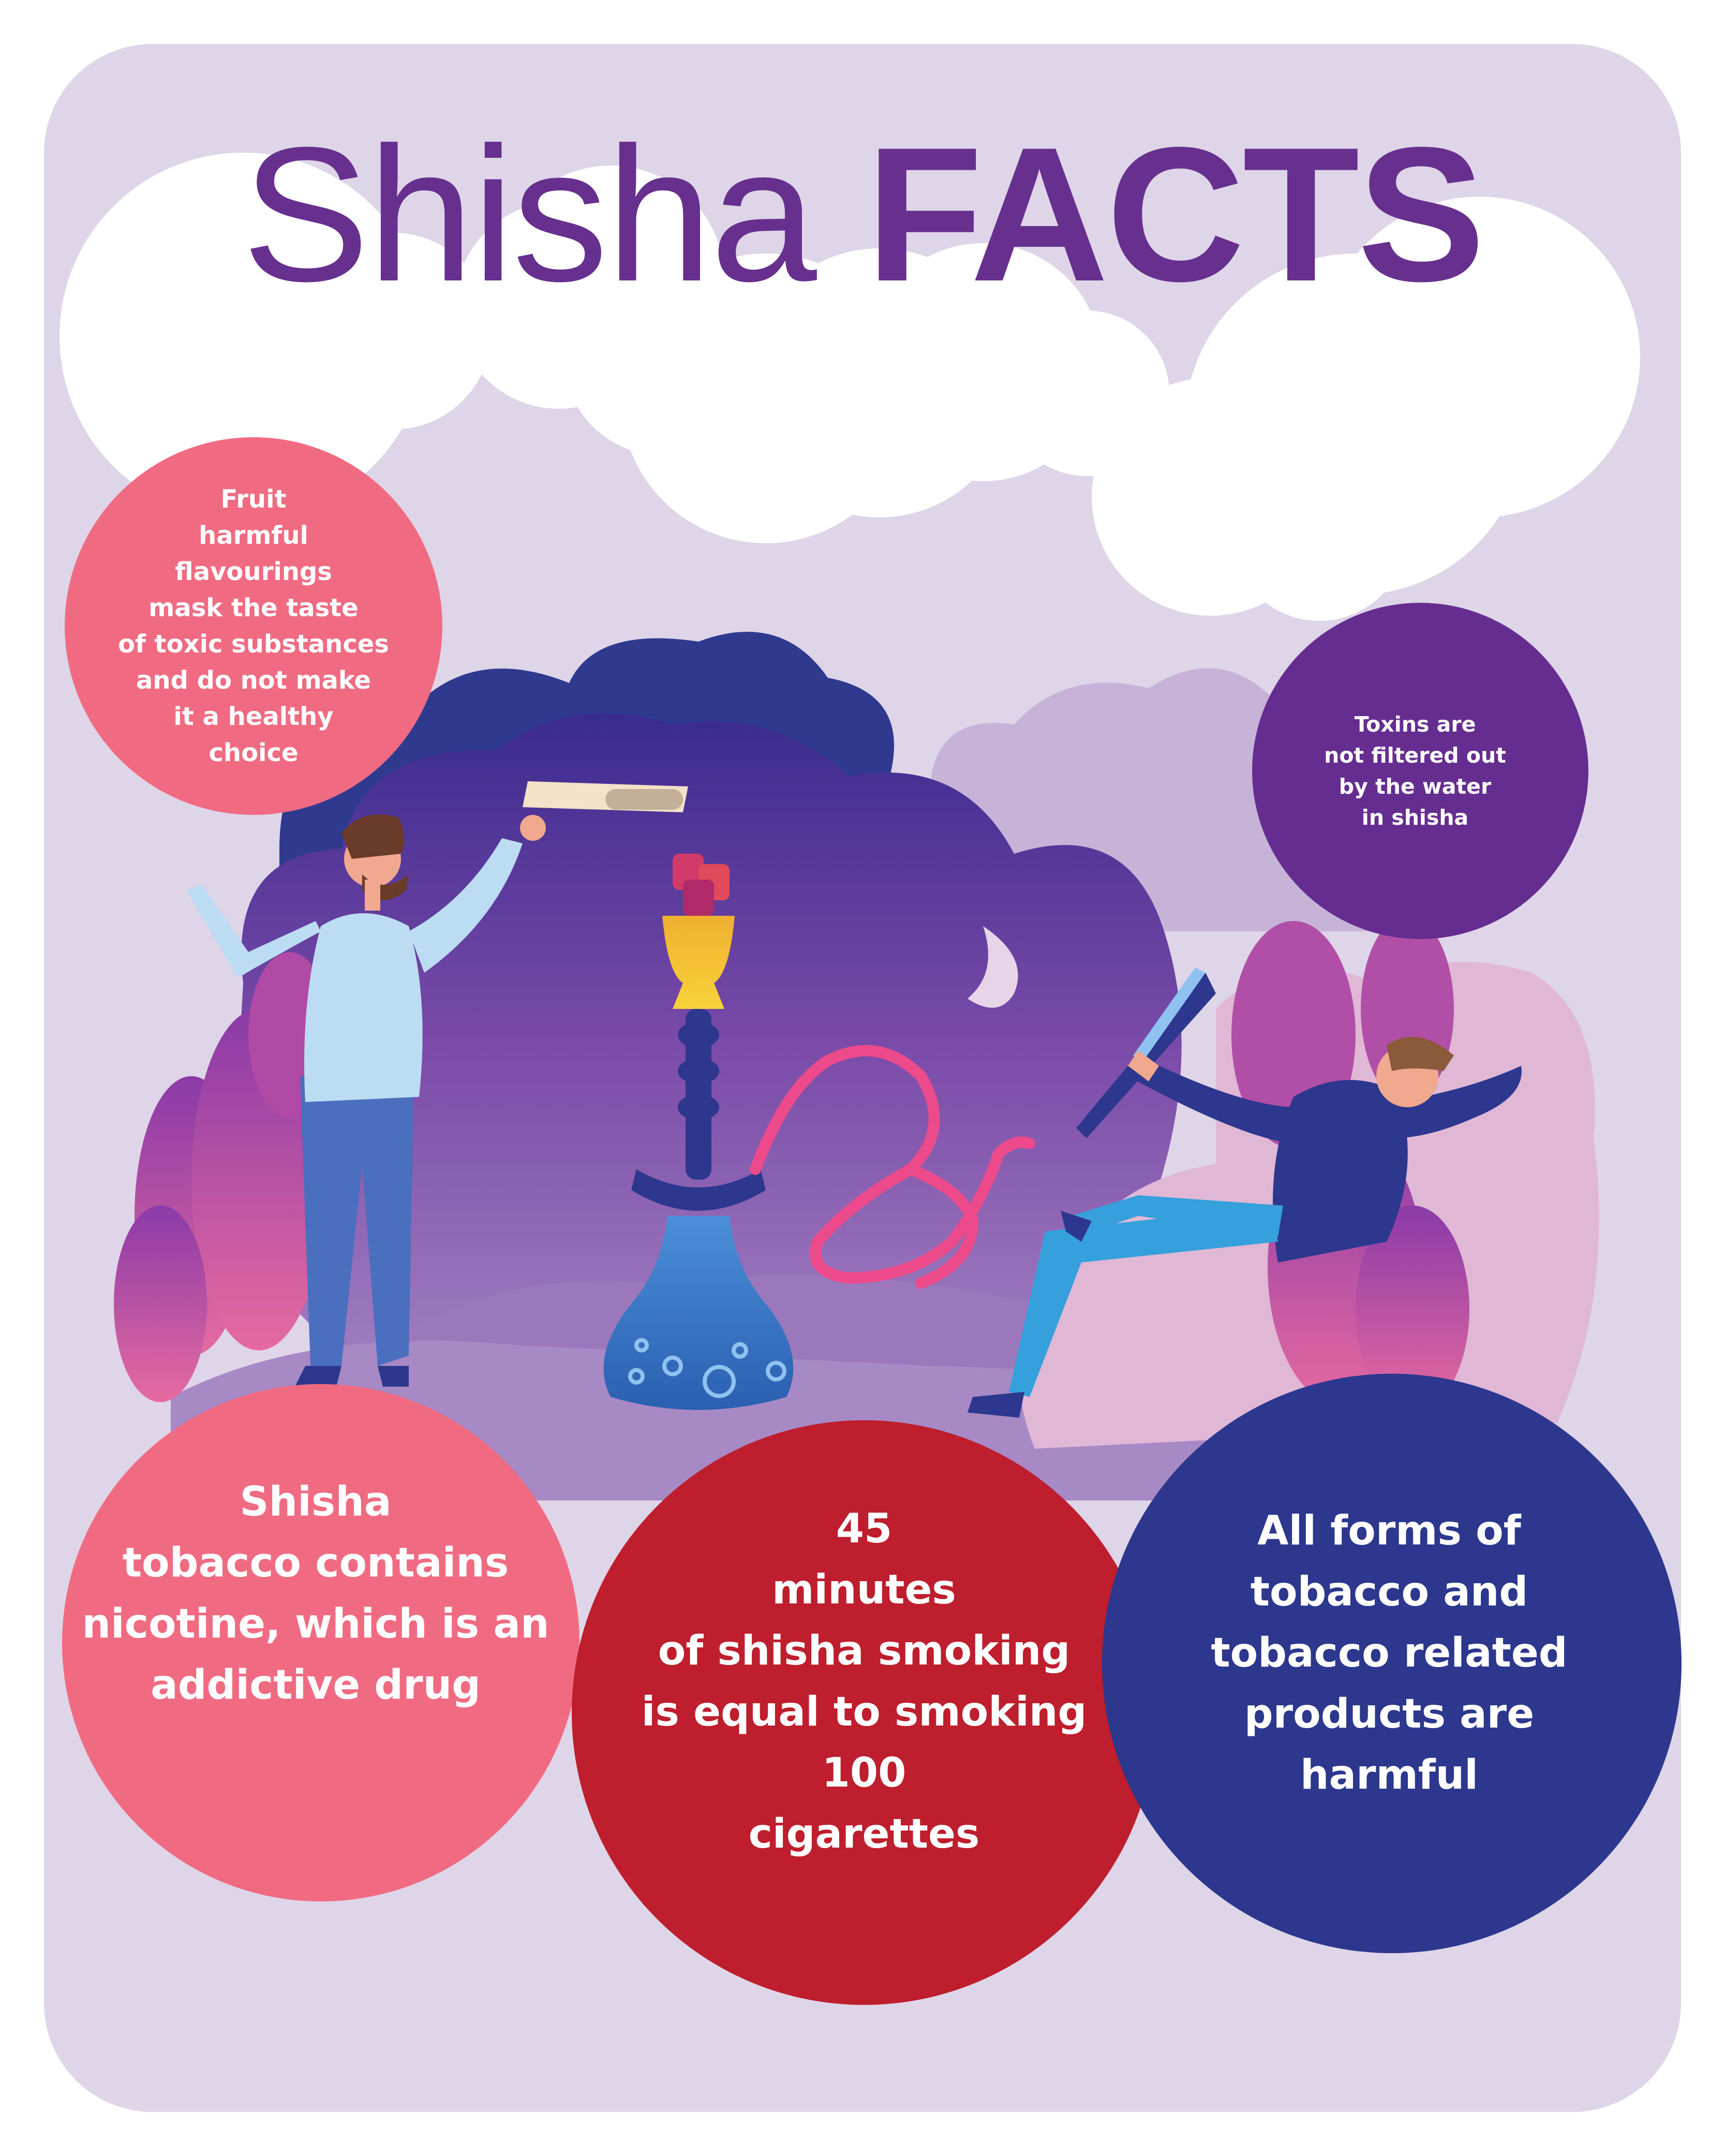 This screenshot has width=1725, height=2156. Describe the element at coordinates (1245, 1193) in the screenshot. I see `man-reclining-illustration` at that location.